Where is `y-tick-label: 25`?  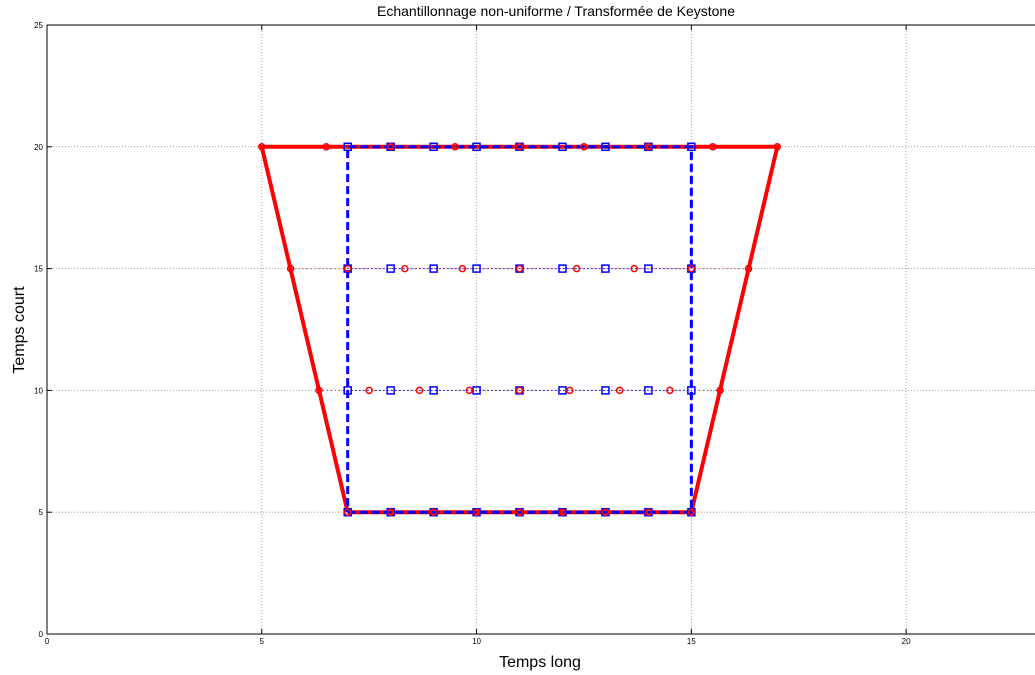 y-tick-label: 25 is located at coordinates (38, 25).